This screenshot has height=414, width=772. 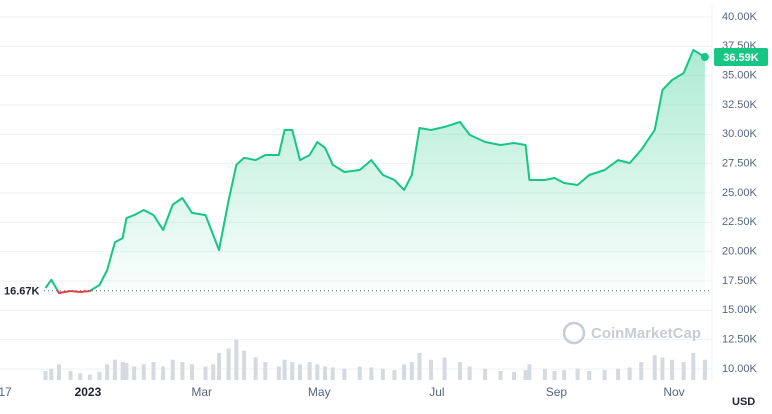 I want to click on watermark: CoinMarketCap, so click(x=631, y=333).